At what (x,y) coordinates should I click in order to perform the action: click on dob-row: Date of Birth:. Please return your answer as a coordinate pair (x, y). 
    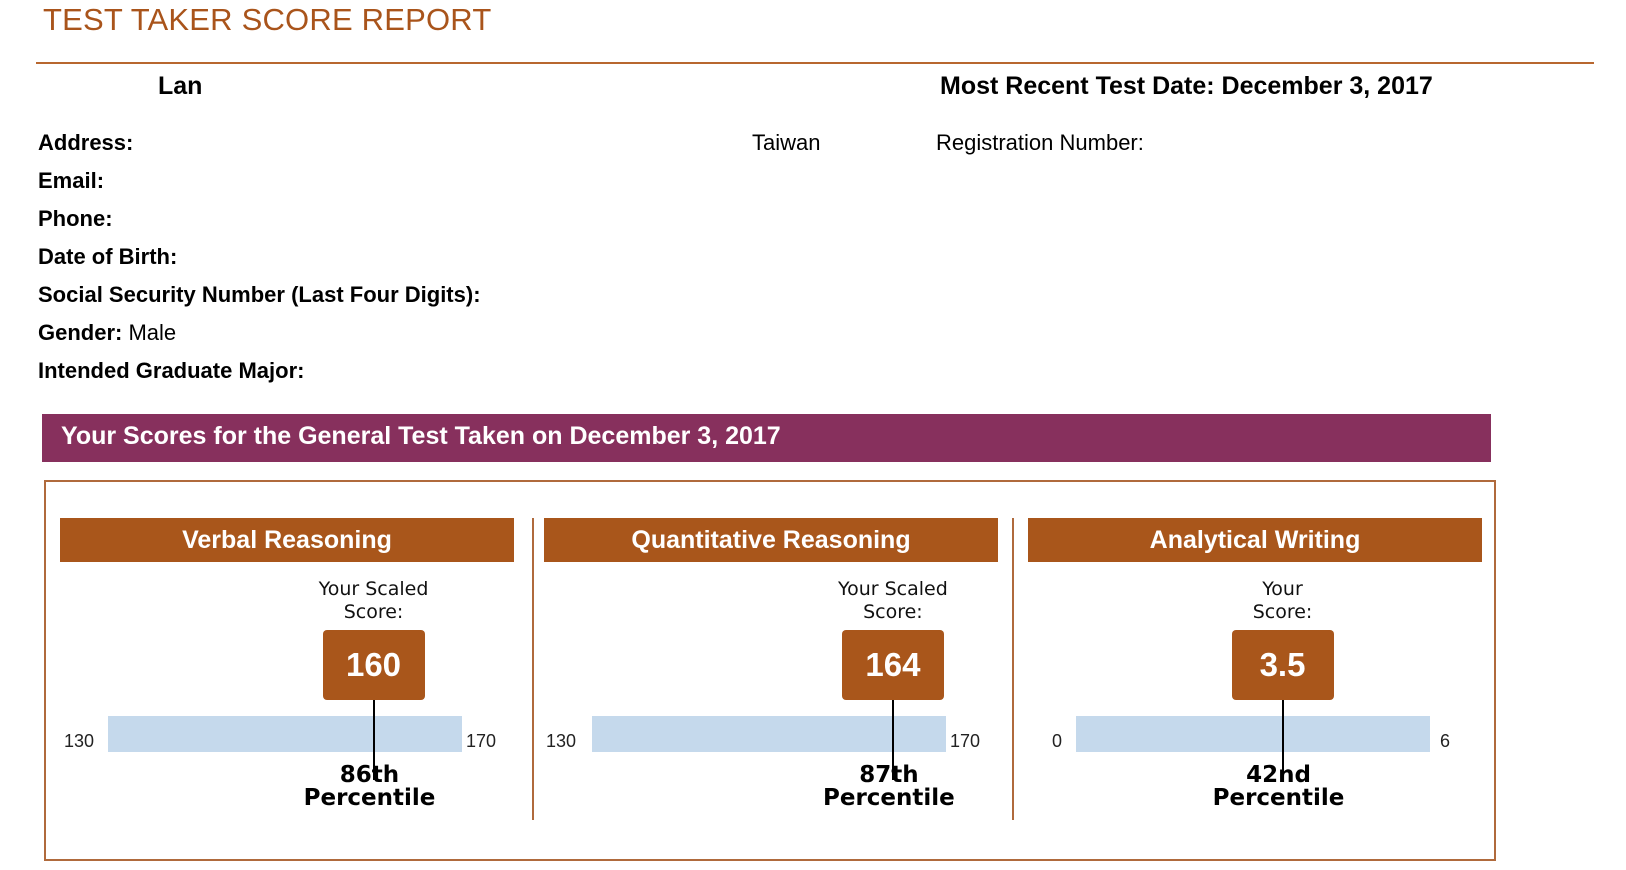
    Looking at the image, I should click on (107, 257).